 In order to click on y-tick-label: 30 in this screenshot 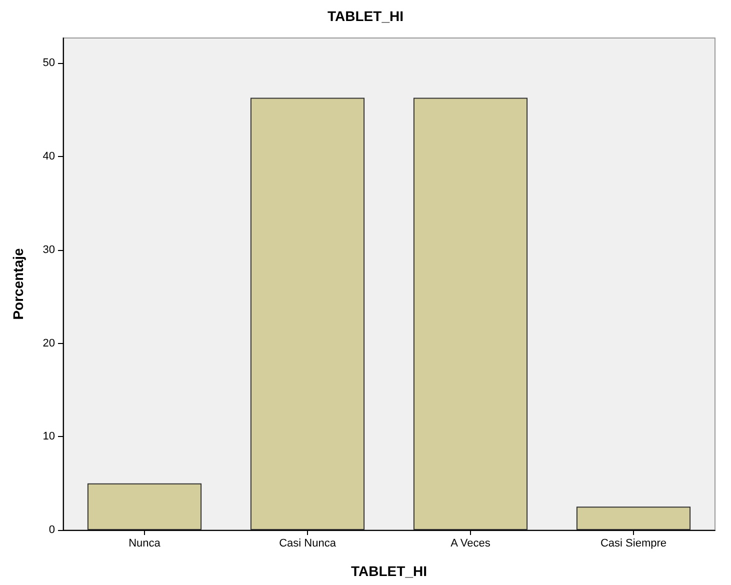, I will do `click(48, 250)`.